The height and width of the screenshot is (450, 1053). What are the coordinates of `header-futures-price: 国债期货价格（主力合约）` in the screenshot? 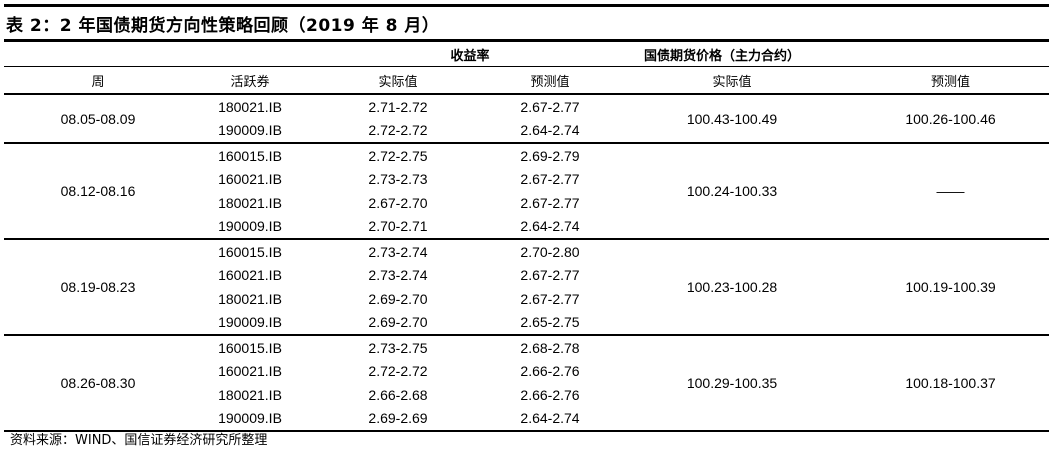 It's located at (831, 53).